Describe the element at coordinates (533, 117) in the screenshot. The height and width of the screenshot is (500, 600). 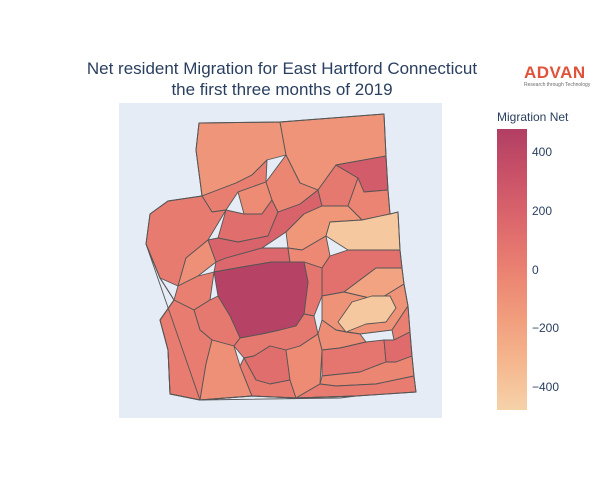
I see `colorbar-title: Migration Net` at that location.